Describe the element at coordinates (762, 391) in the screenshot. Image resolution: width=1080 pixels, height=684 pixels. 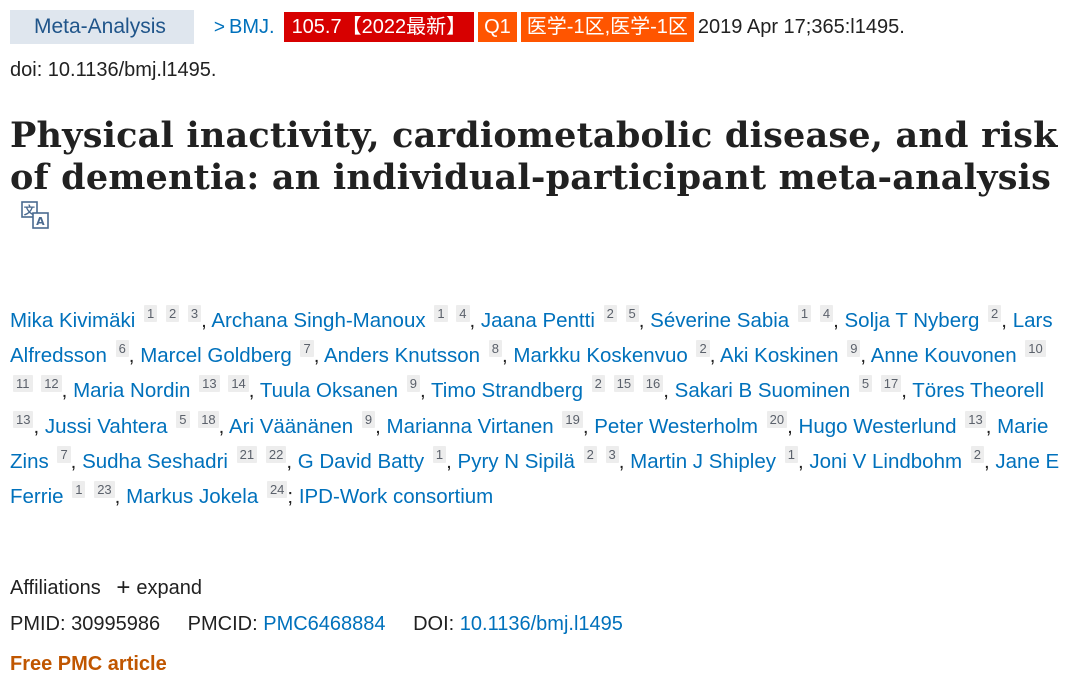
I see `author-link: Sakari B Suominen` at that location.